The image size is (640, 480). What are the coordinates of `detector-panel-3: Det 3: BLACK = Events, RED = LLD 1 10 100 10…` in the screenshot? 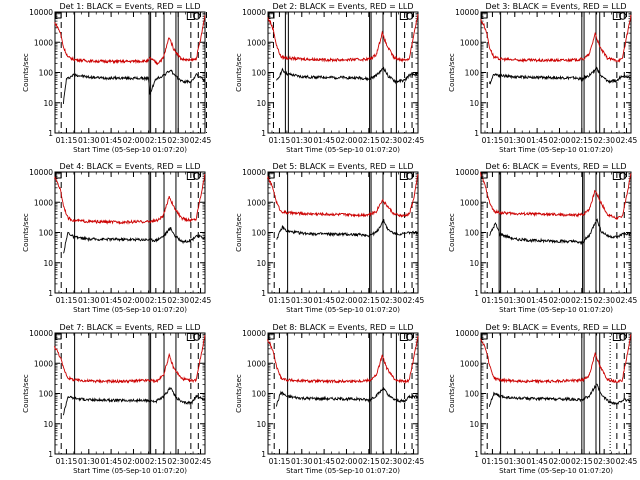 It's located at (543, 78).